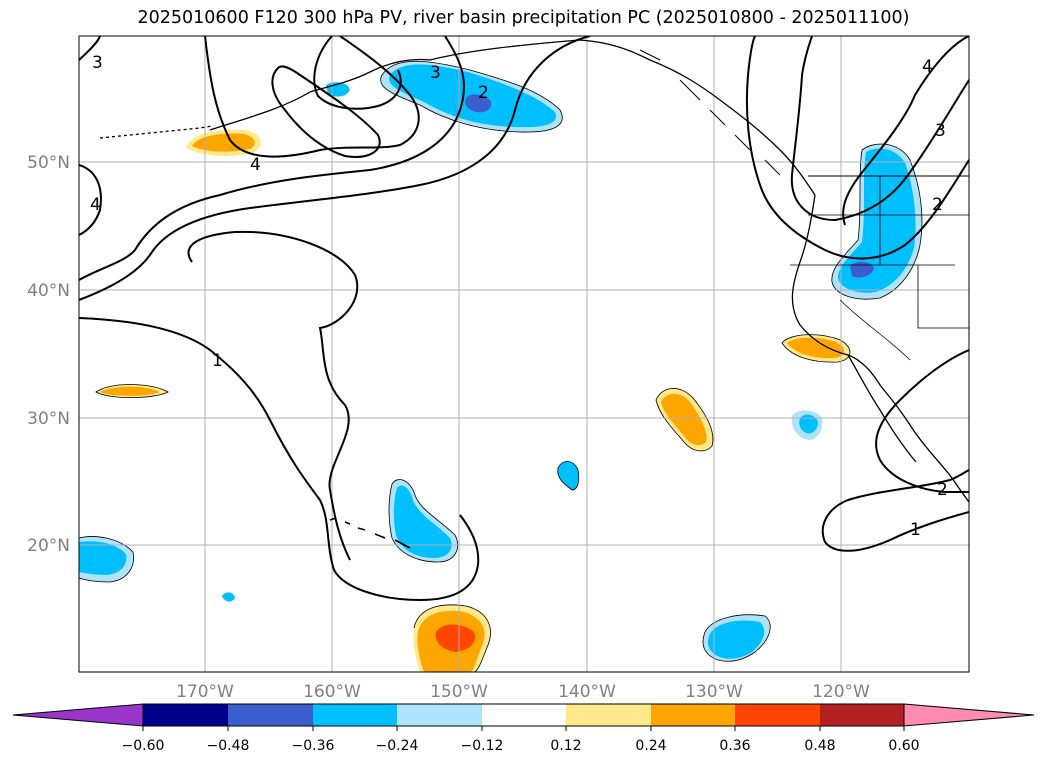 The height and width of the screenshot is (765, 1047). What do you see at coordinates (808, 424) in the screenshot?
I see `shade-small-neg-east-mid` at bounding box center [808, 424].